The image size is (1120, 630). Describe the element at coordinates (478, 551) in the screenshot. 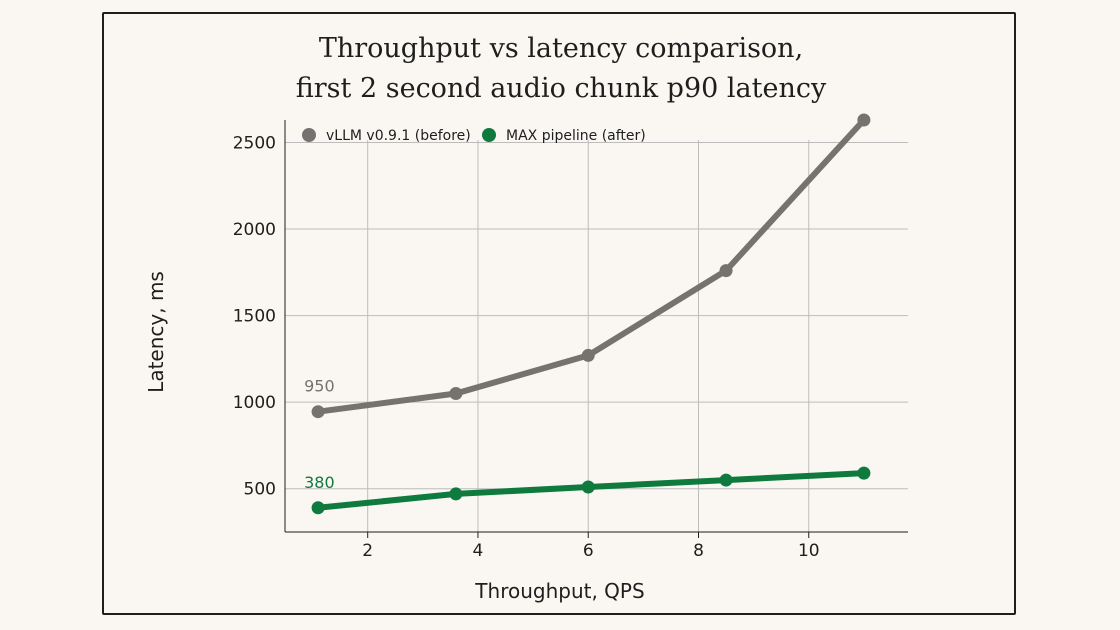

I see `x-tick-label: 4` at that location.